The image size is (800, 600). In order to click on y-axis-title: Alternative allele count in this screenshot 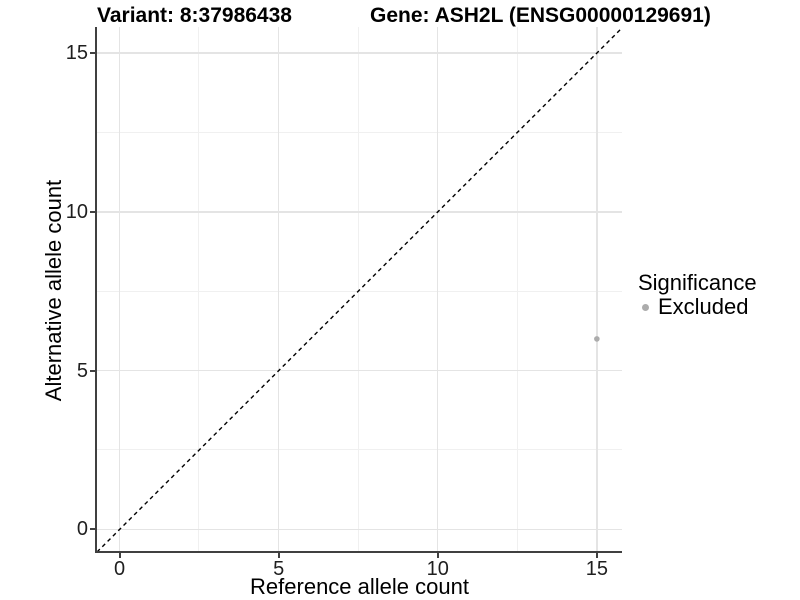, I will do `click(53, 290)`.